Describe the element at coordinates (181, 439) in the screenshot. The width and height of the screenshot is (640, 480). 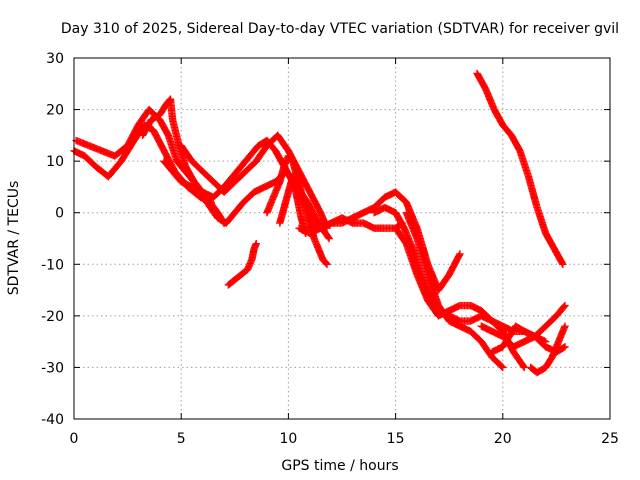
I see `x-tick-label: 5` at that location.